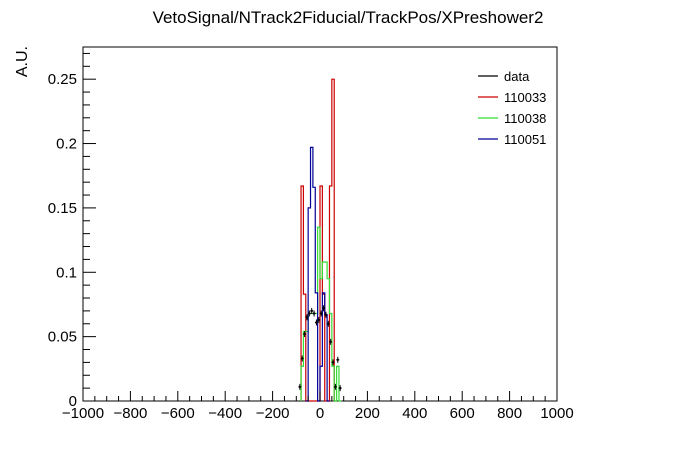 The image size is (696, 472). I want to click on y-axis: 0 0.05 0.1 0.15 0.2 0.25, so click(72, 231).